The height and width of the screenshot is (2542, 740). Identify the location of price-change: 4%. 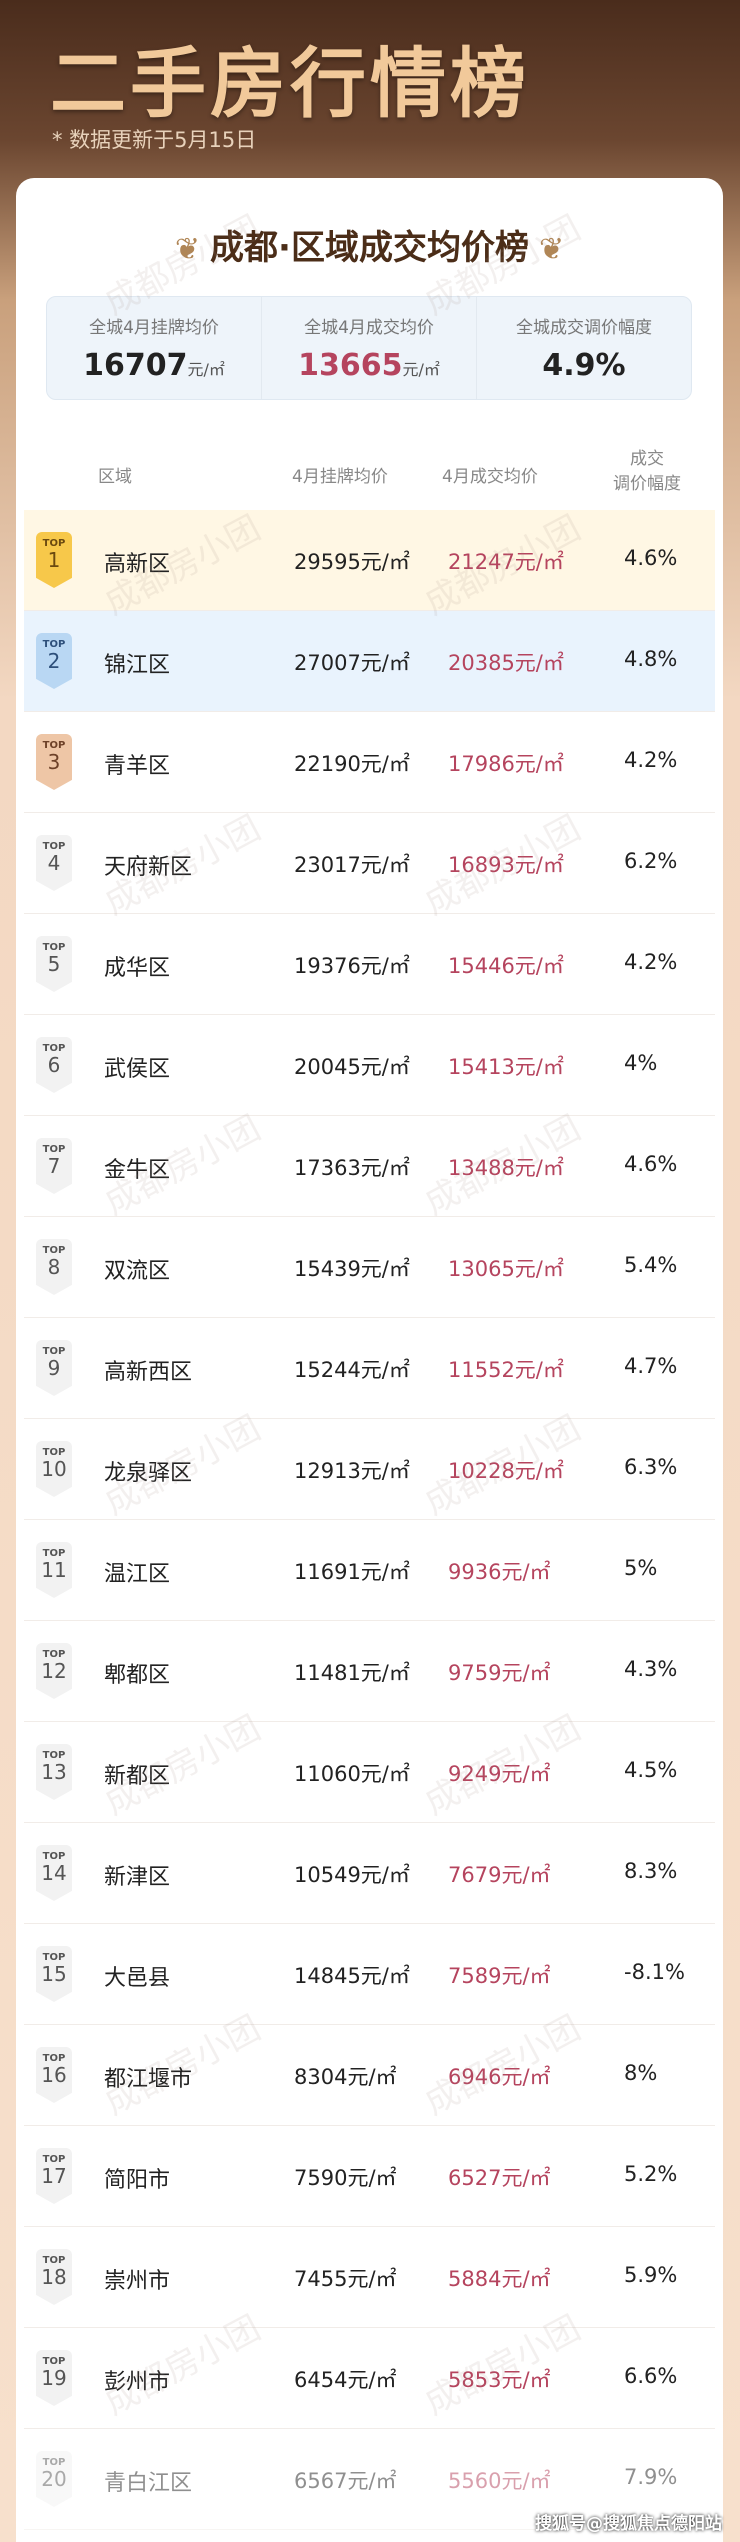
(641, 1063).